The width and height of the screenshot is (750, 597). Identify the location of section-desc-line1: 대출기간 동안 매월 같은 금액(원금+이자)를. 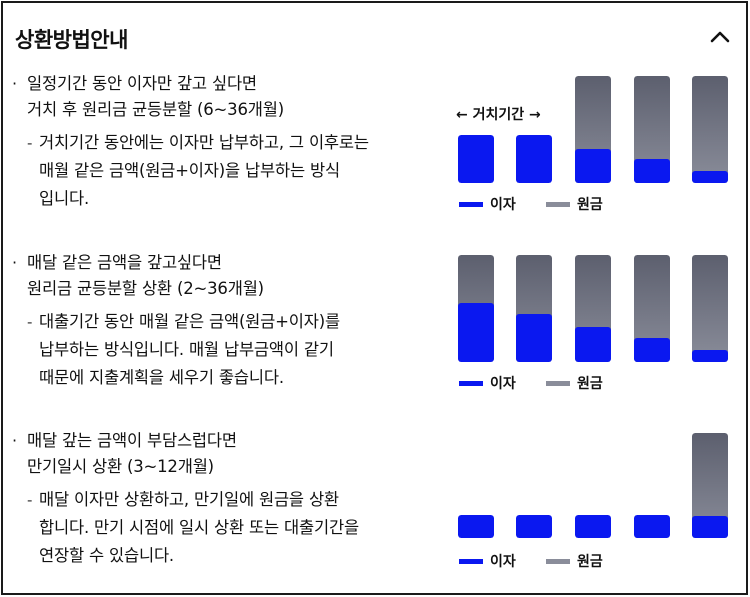
(189, 321).